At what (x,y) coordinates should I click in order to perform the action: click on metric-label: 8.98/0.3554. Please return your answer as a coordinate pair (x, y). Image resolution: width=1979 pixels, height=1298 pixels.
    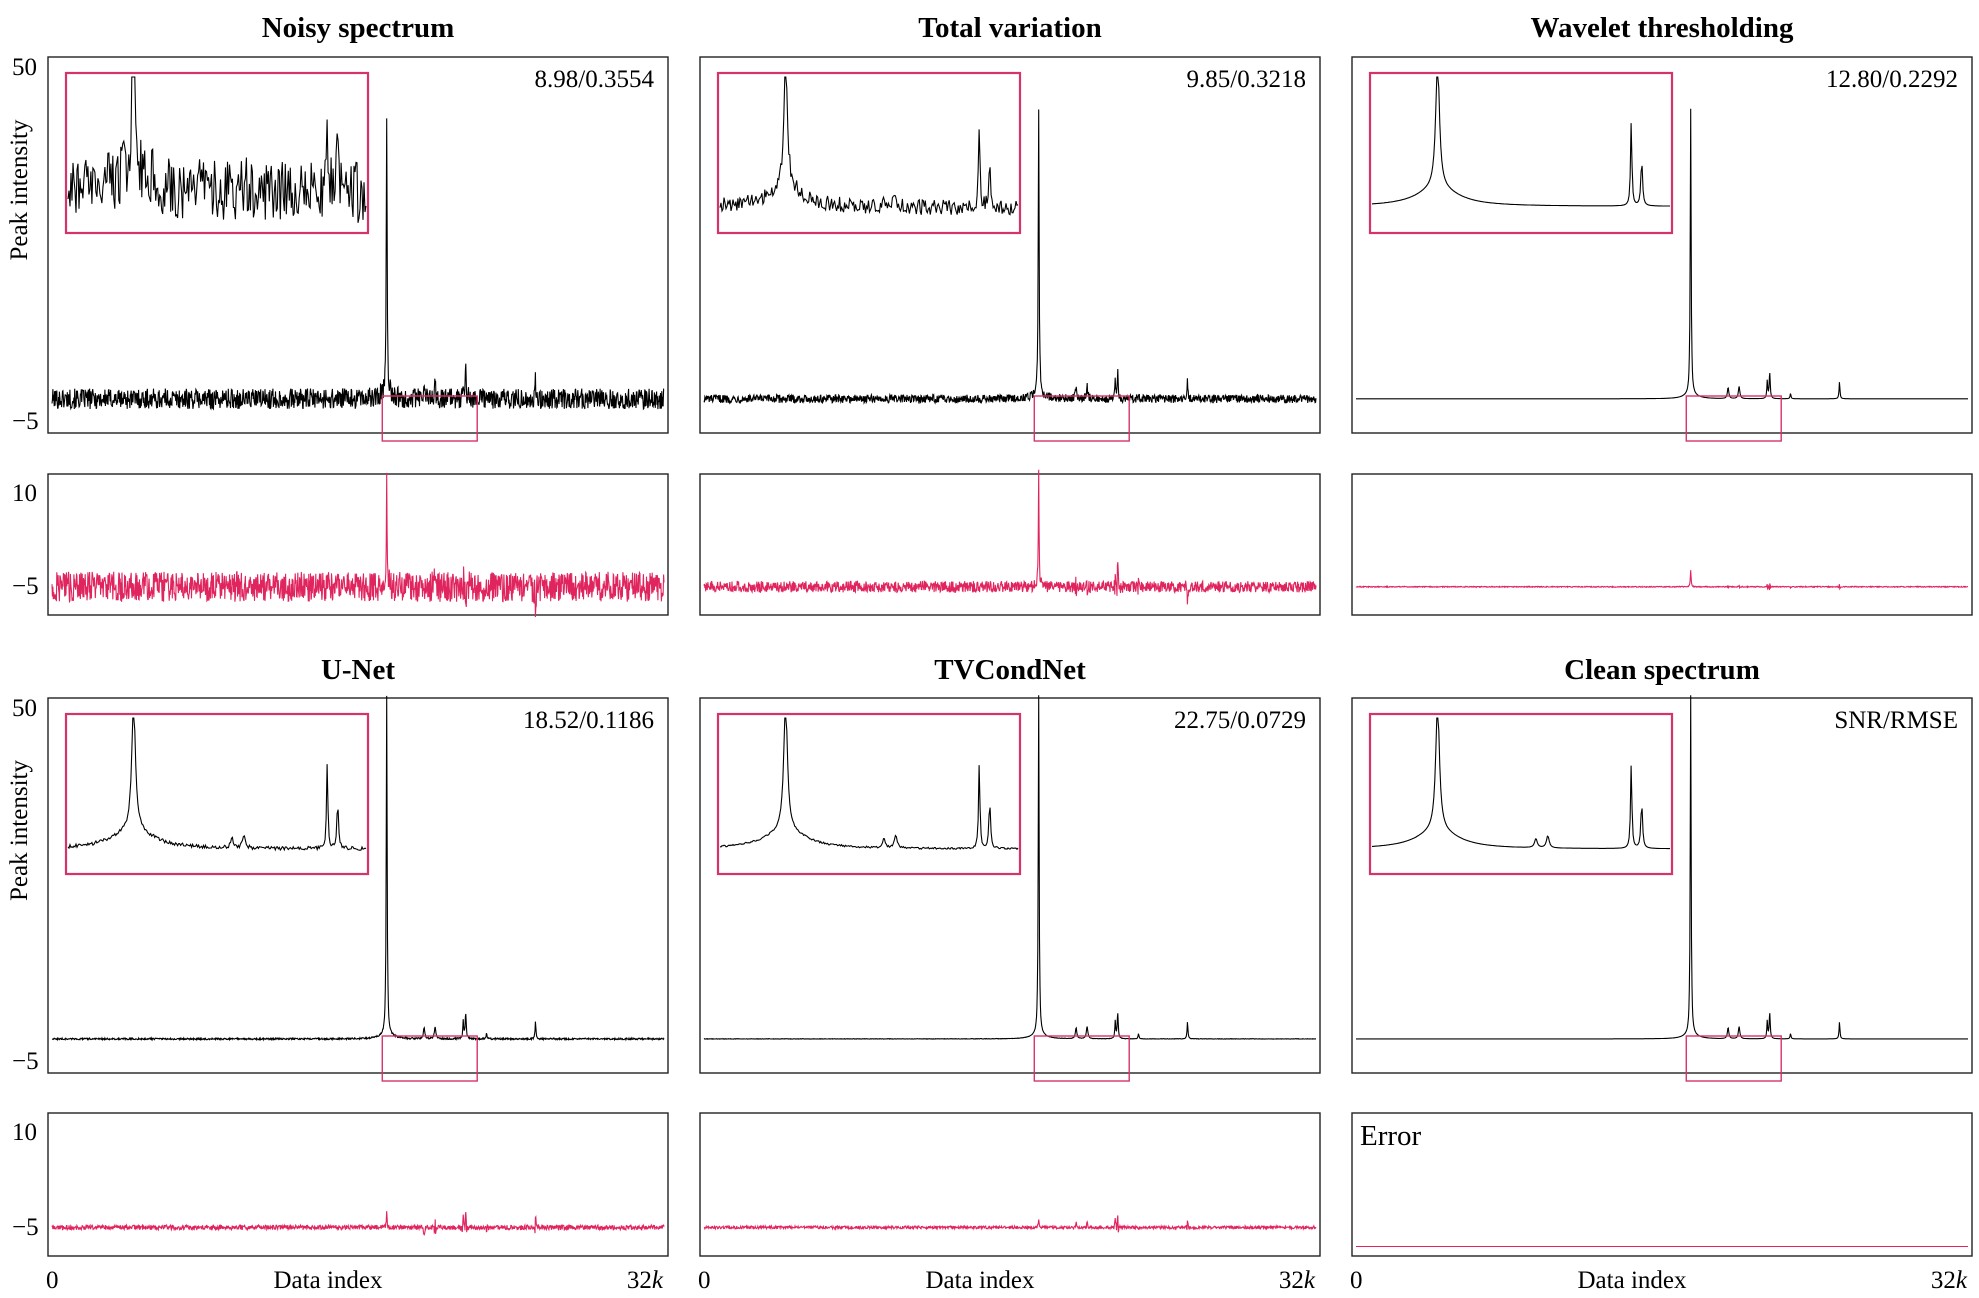
    Looking at the image, I should click on (595, 79).